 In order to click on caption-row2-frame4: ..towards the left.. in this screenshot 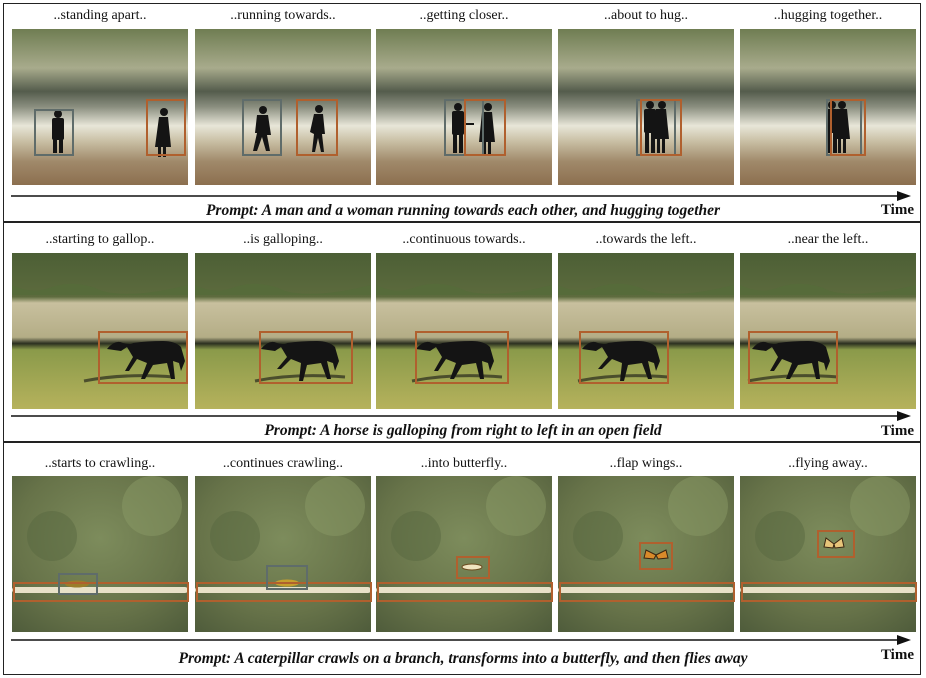, I will do `click(646, 239)`.